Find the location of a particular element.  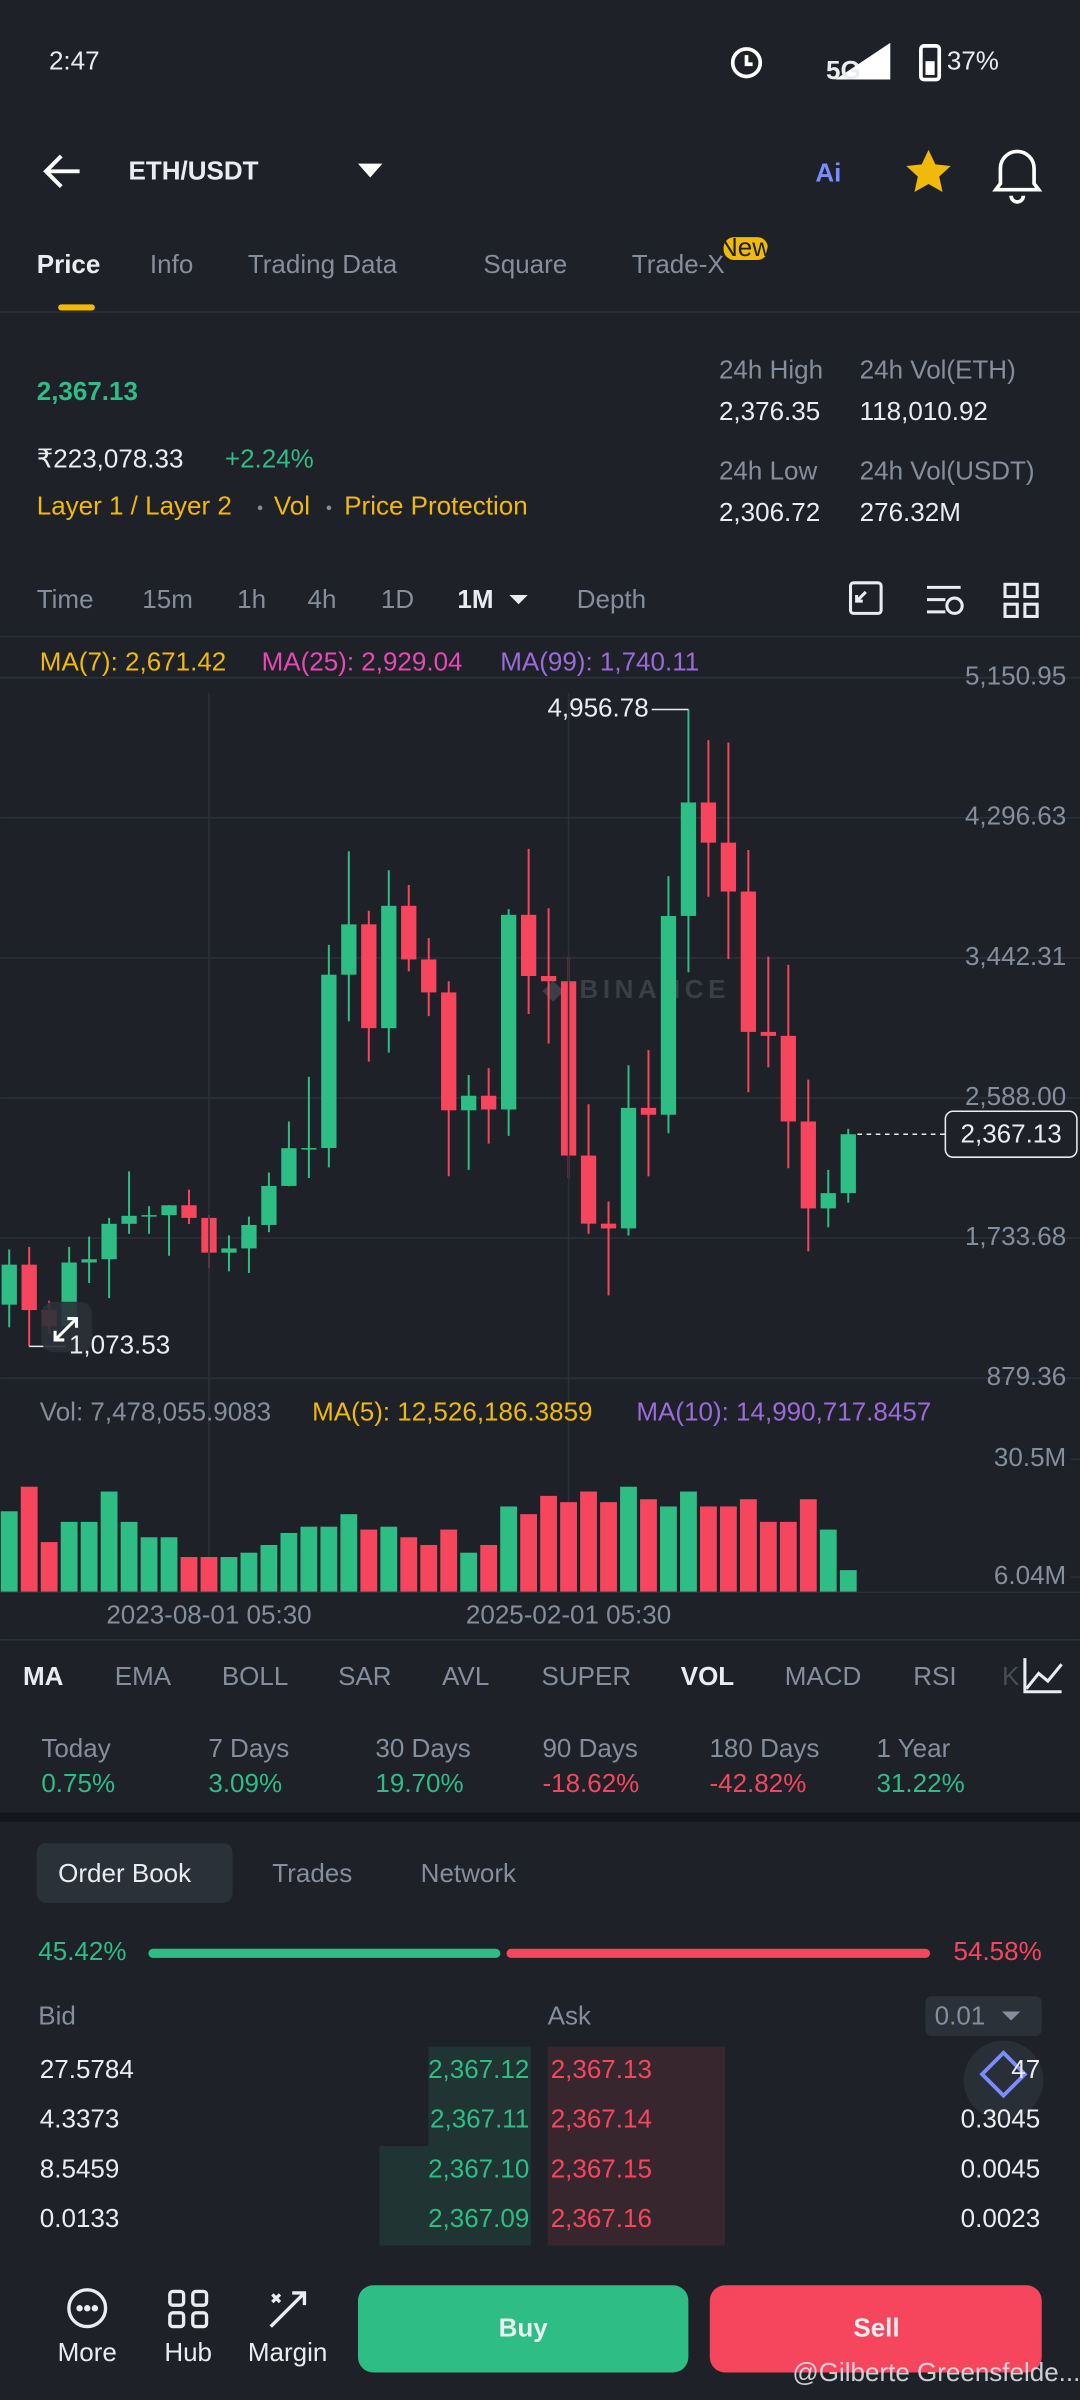

bid-ratio-bar is located at coordinates (324, 1953).